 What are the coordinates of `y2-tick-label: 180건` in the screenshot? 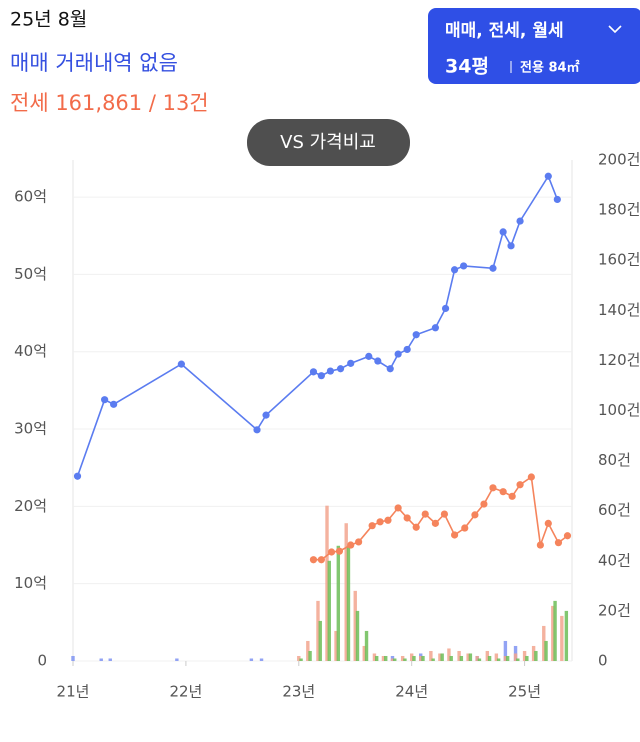 It's located at (619, 210).